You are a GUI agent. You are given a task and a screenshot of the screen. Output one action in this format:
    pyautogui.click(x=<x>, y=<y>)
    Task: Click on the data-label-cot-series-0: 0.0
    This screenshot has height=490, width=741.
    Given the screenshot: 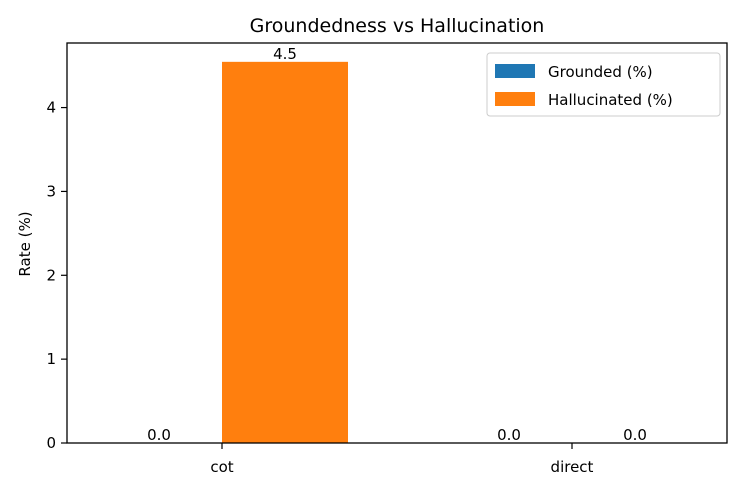 What is the action you would take?
    pyautogui.click(x=159, y=435)
    